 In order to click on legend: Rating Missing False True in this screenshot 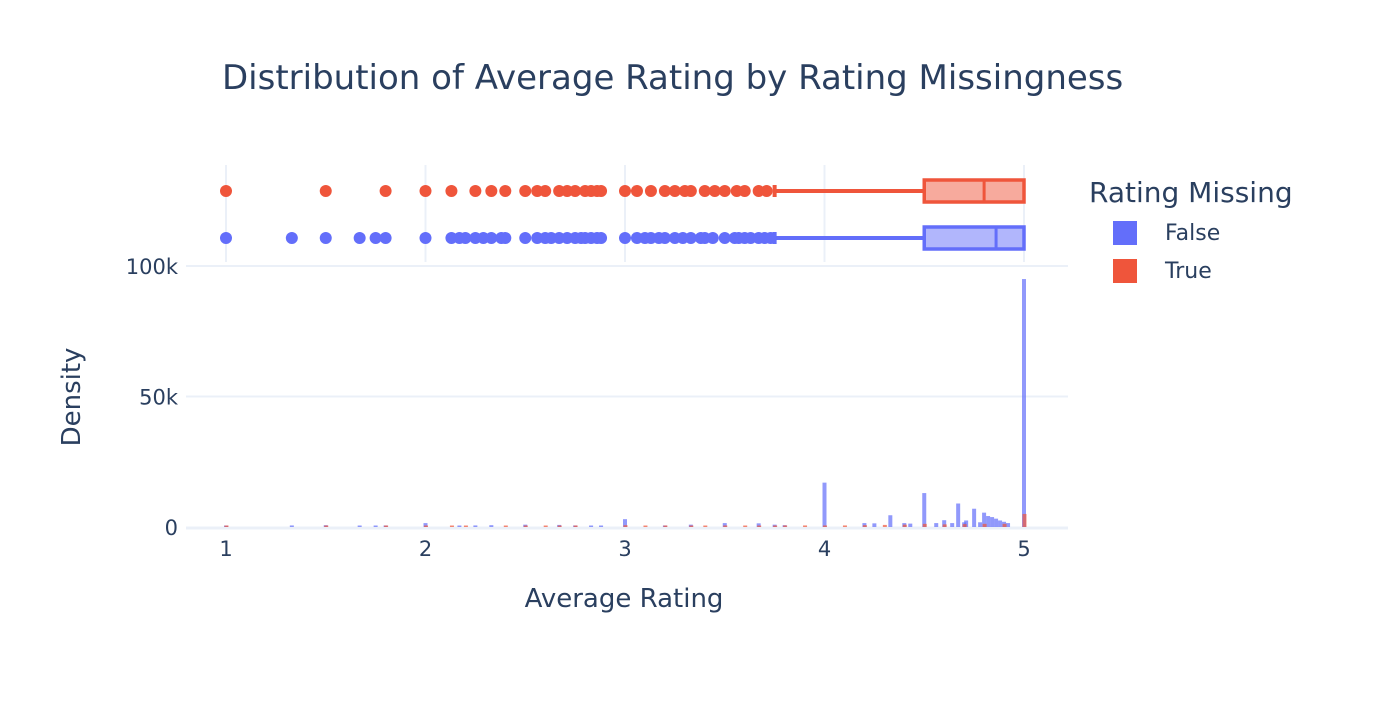, I will do `click(1191, 230)`.